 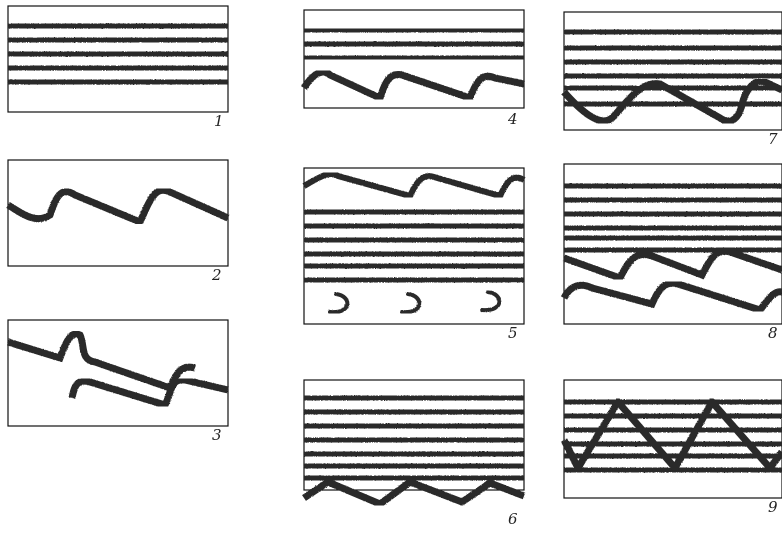 What do you see at coordinates (773, 507) in the screenshot?
I see `panel-9-label: 9` at bounding box center [773, 507].